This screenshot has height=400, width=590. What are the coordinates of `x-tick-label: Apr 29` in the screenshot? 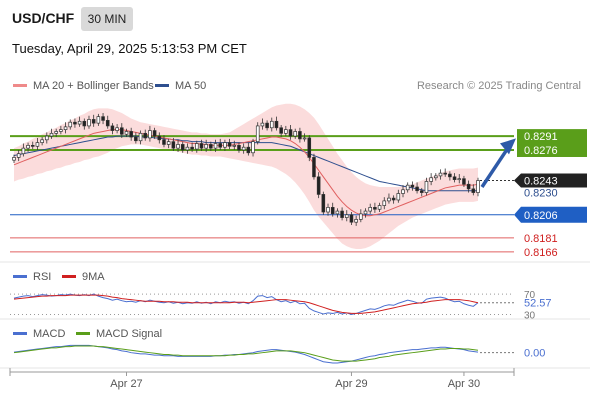 It's located at (351, 384).